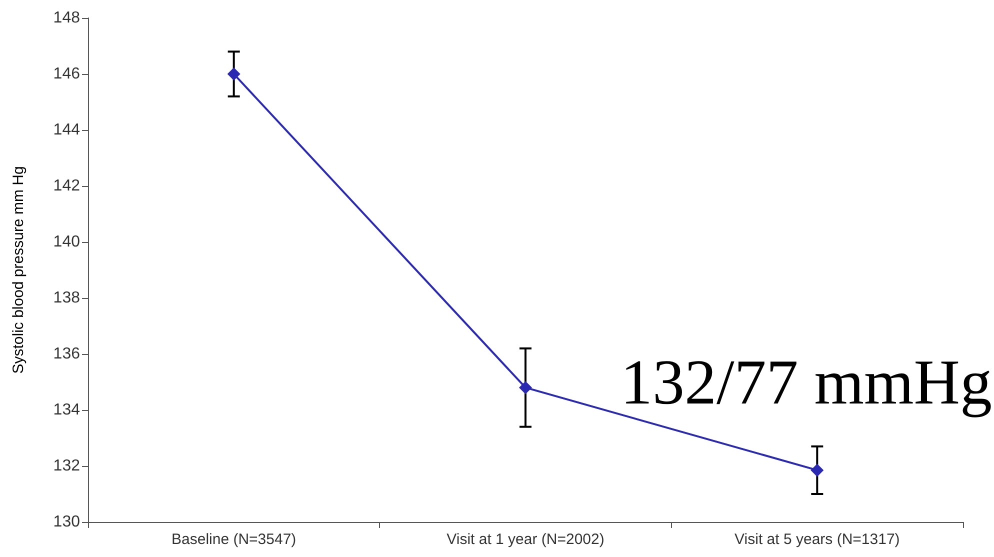 The image size is (994, 557). I want to click on y-tick-label: 142, so click(66, 186).